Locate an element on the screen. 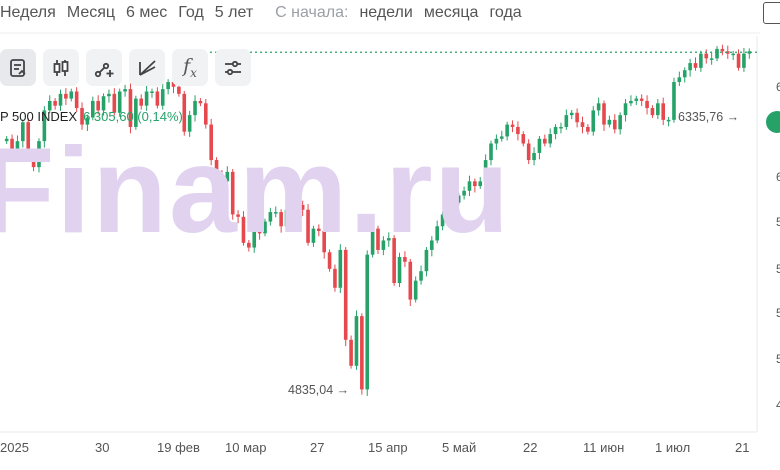 The image size is (780, 470). ticker-name: P 500 INDEX is located at coordinates (39, 116).